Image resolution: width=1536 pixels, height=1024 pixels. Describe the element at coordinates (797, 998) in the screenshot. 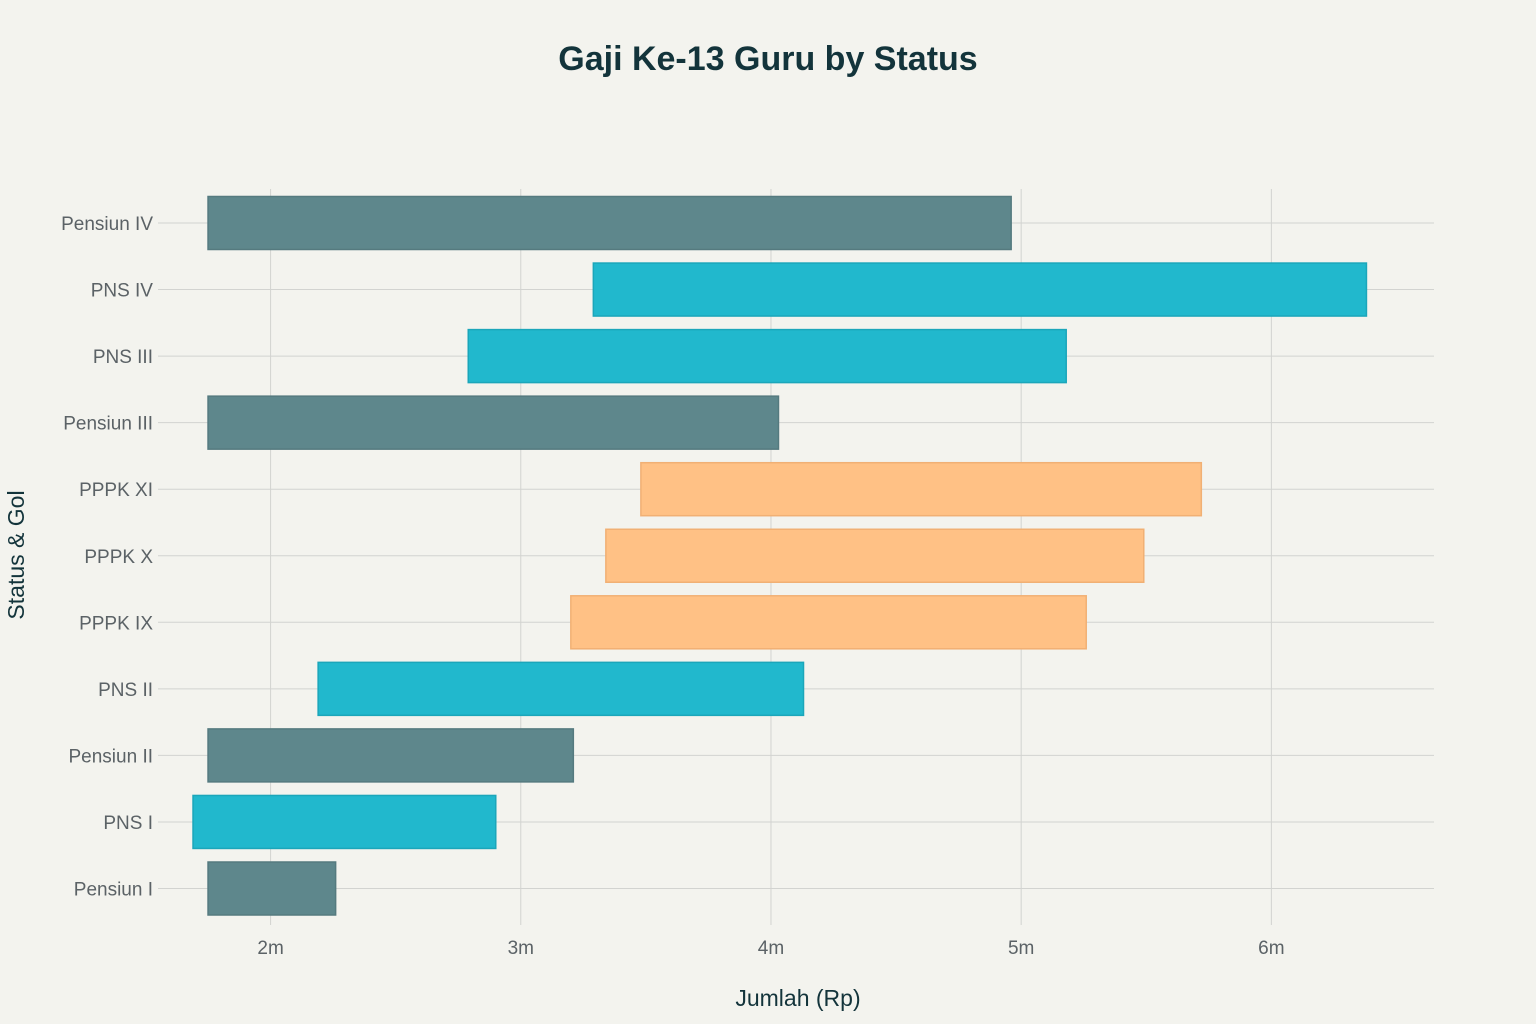

I see `x-axis-label: Jumlah (Rp)` at that location.